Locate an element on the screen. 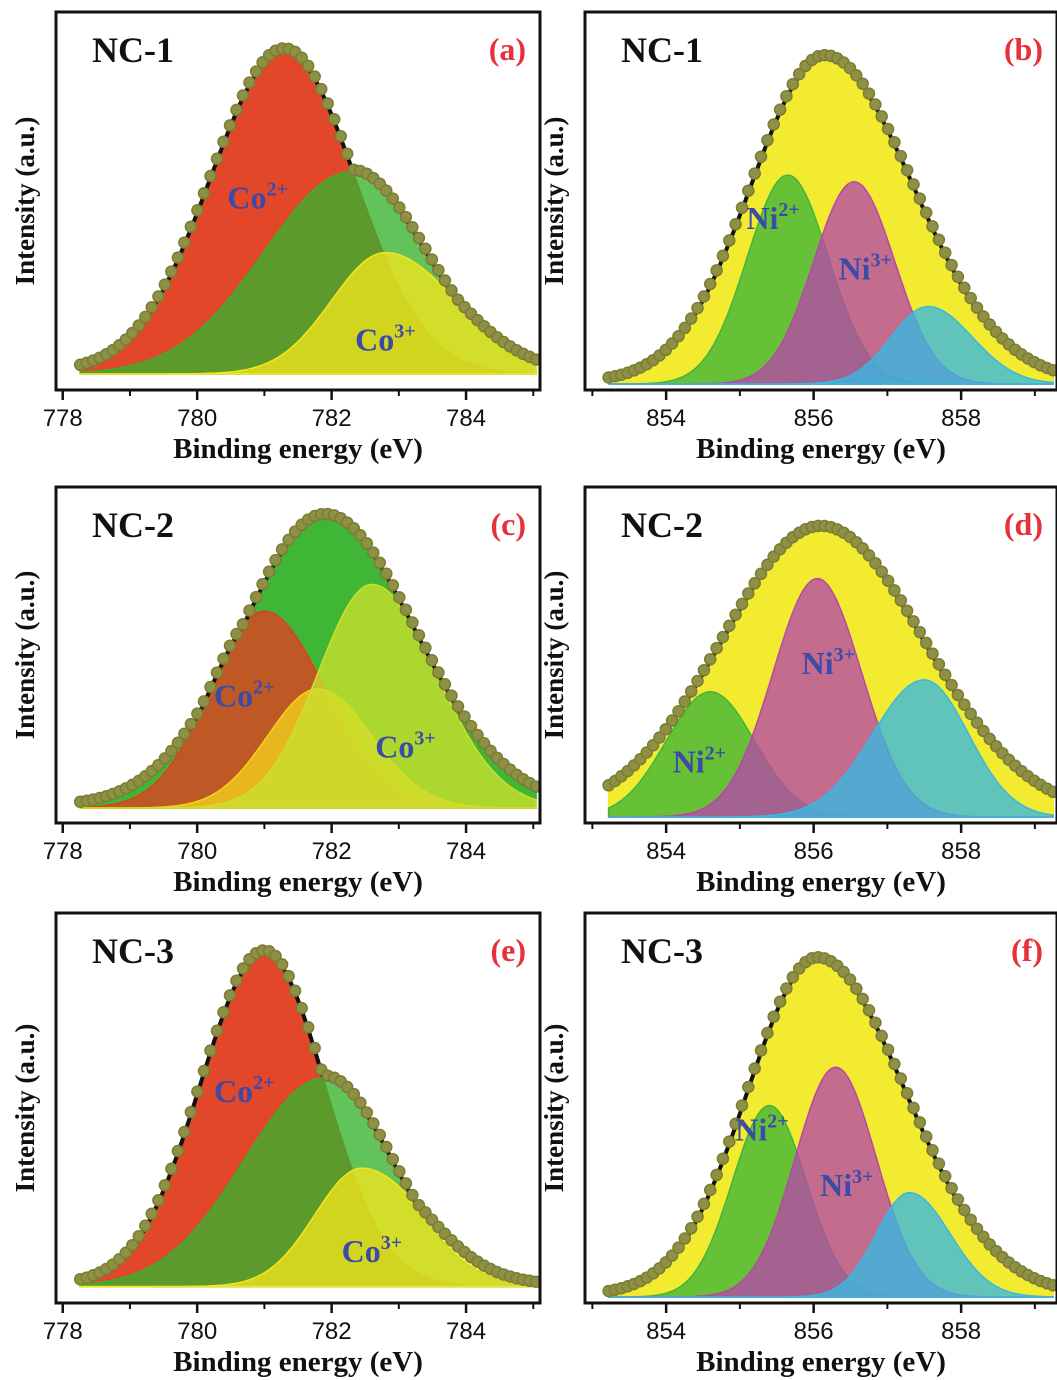 The height and width of the screenshot is (1380, 1057). panel-tag: (a) is located at coordinates (507, 49).